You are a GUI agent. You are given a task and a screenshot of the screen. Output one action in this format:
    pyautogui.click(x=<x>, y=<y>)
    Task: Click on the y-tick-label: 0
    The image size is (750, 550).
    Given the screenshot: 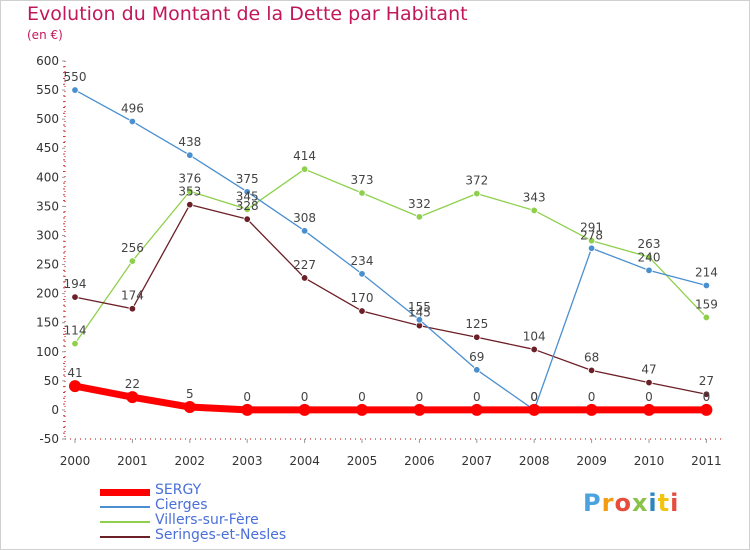 What is the action you would take?
    pyautogui.click(x=55, y=410)
    